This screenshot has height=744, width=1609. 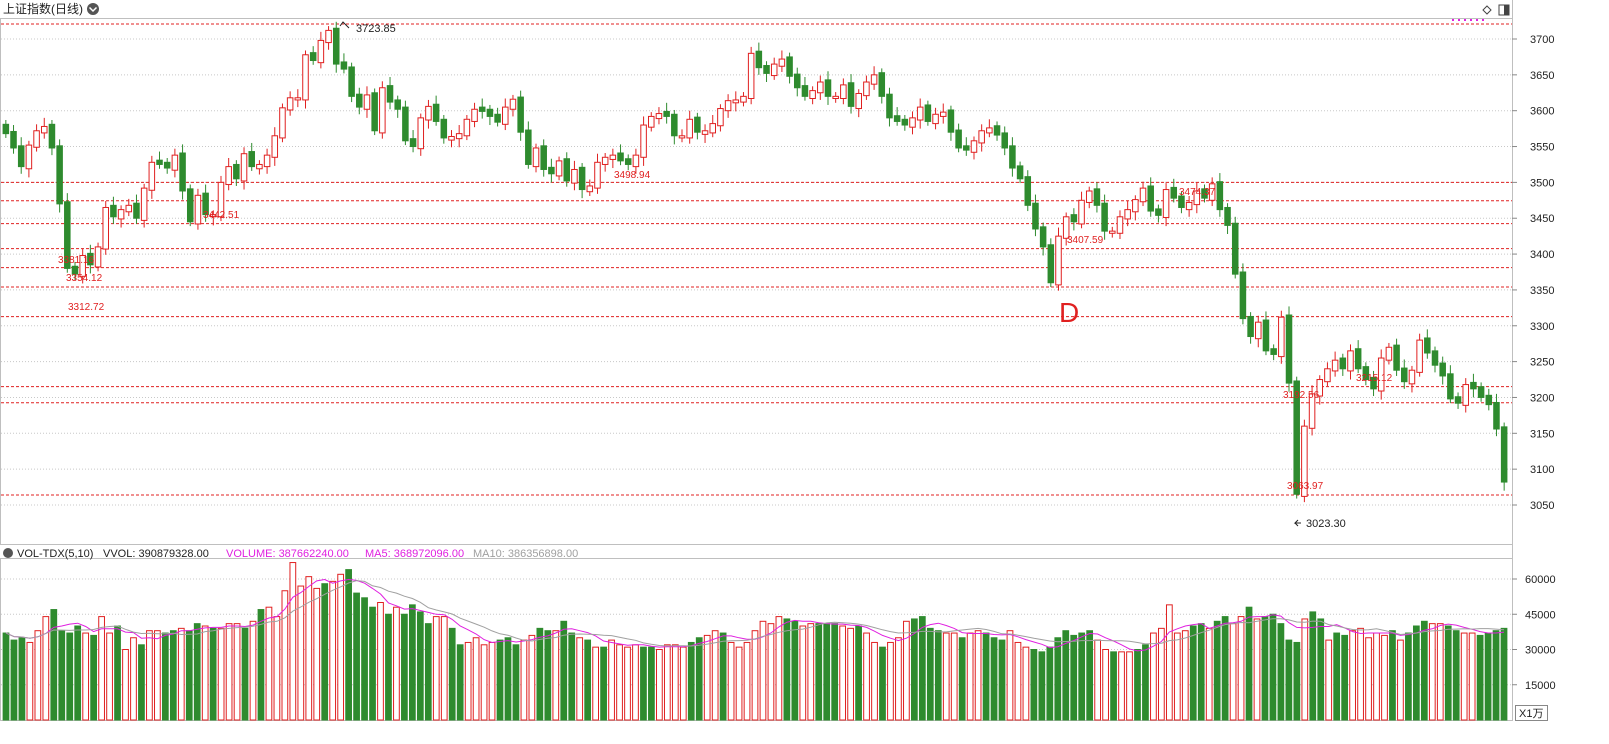 What do you see at coordinates (1197, 192) in the screenshot?
I see `annotation-label: 3474.37` at bounding box center [1197, 192].